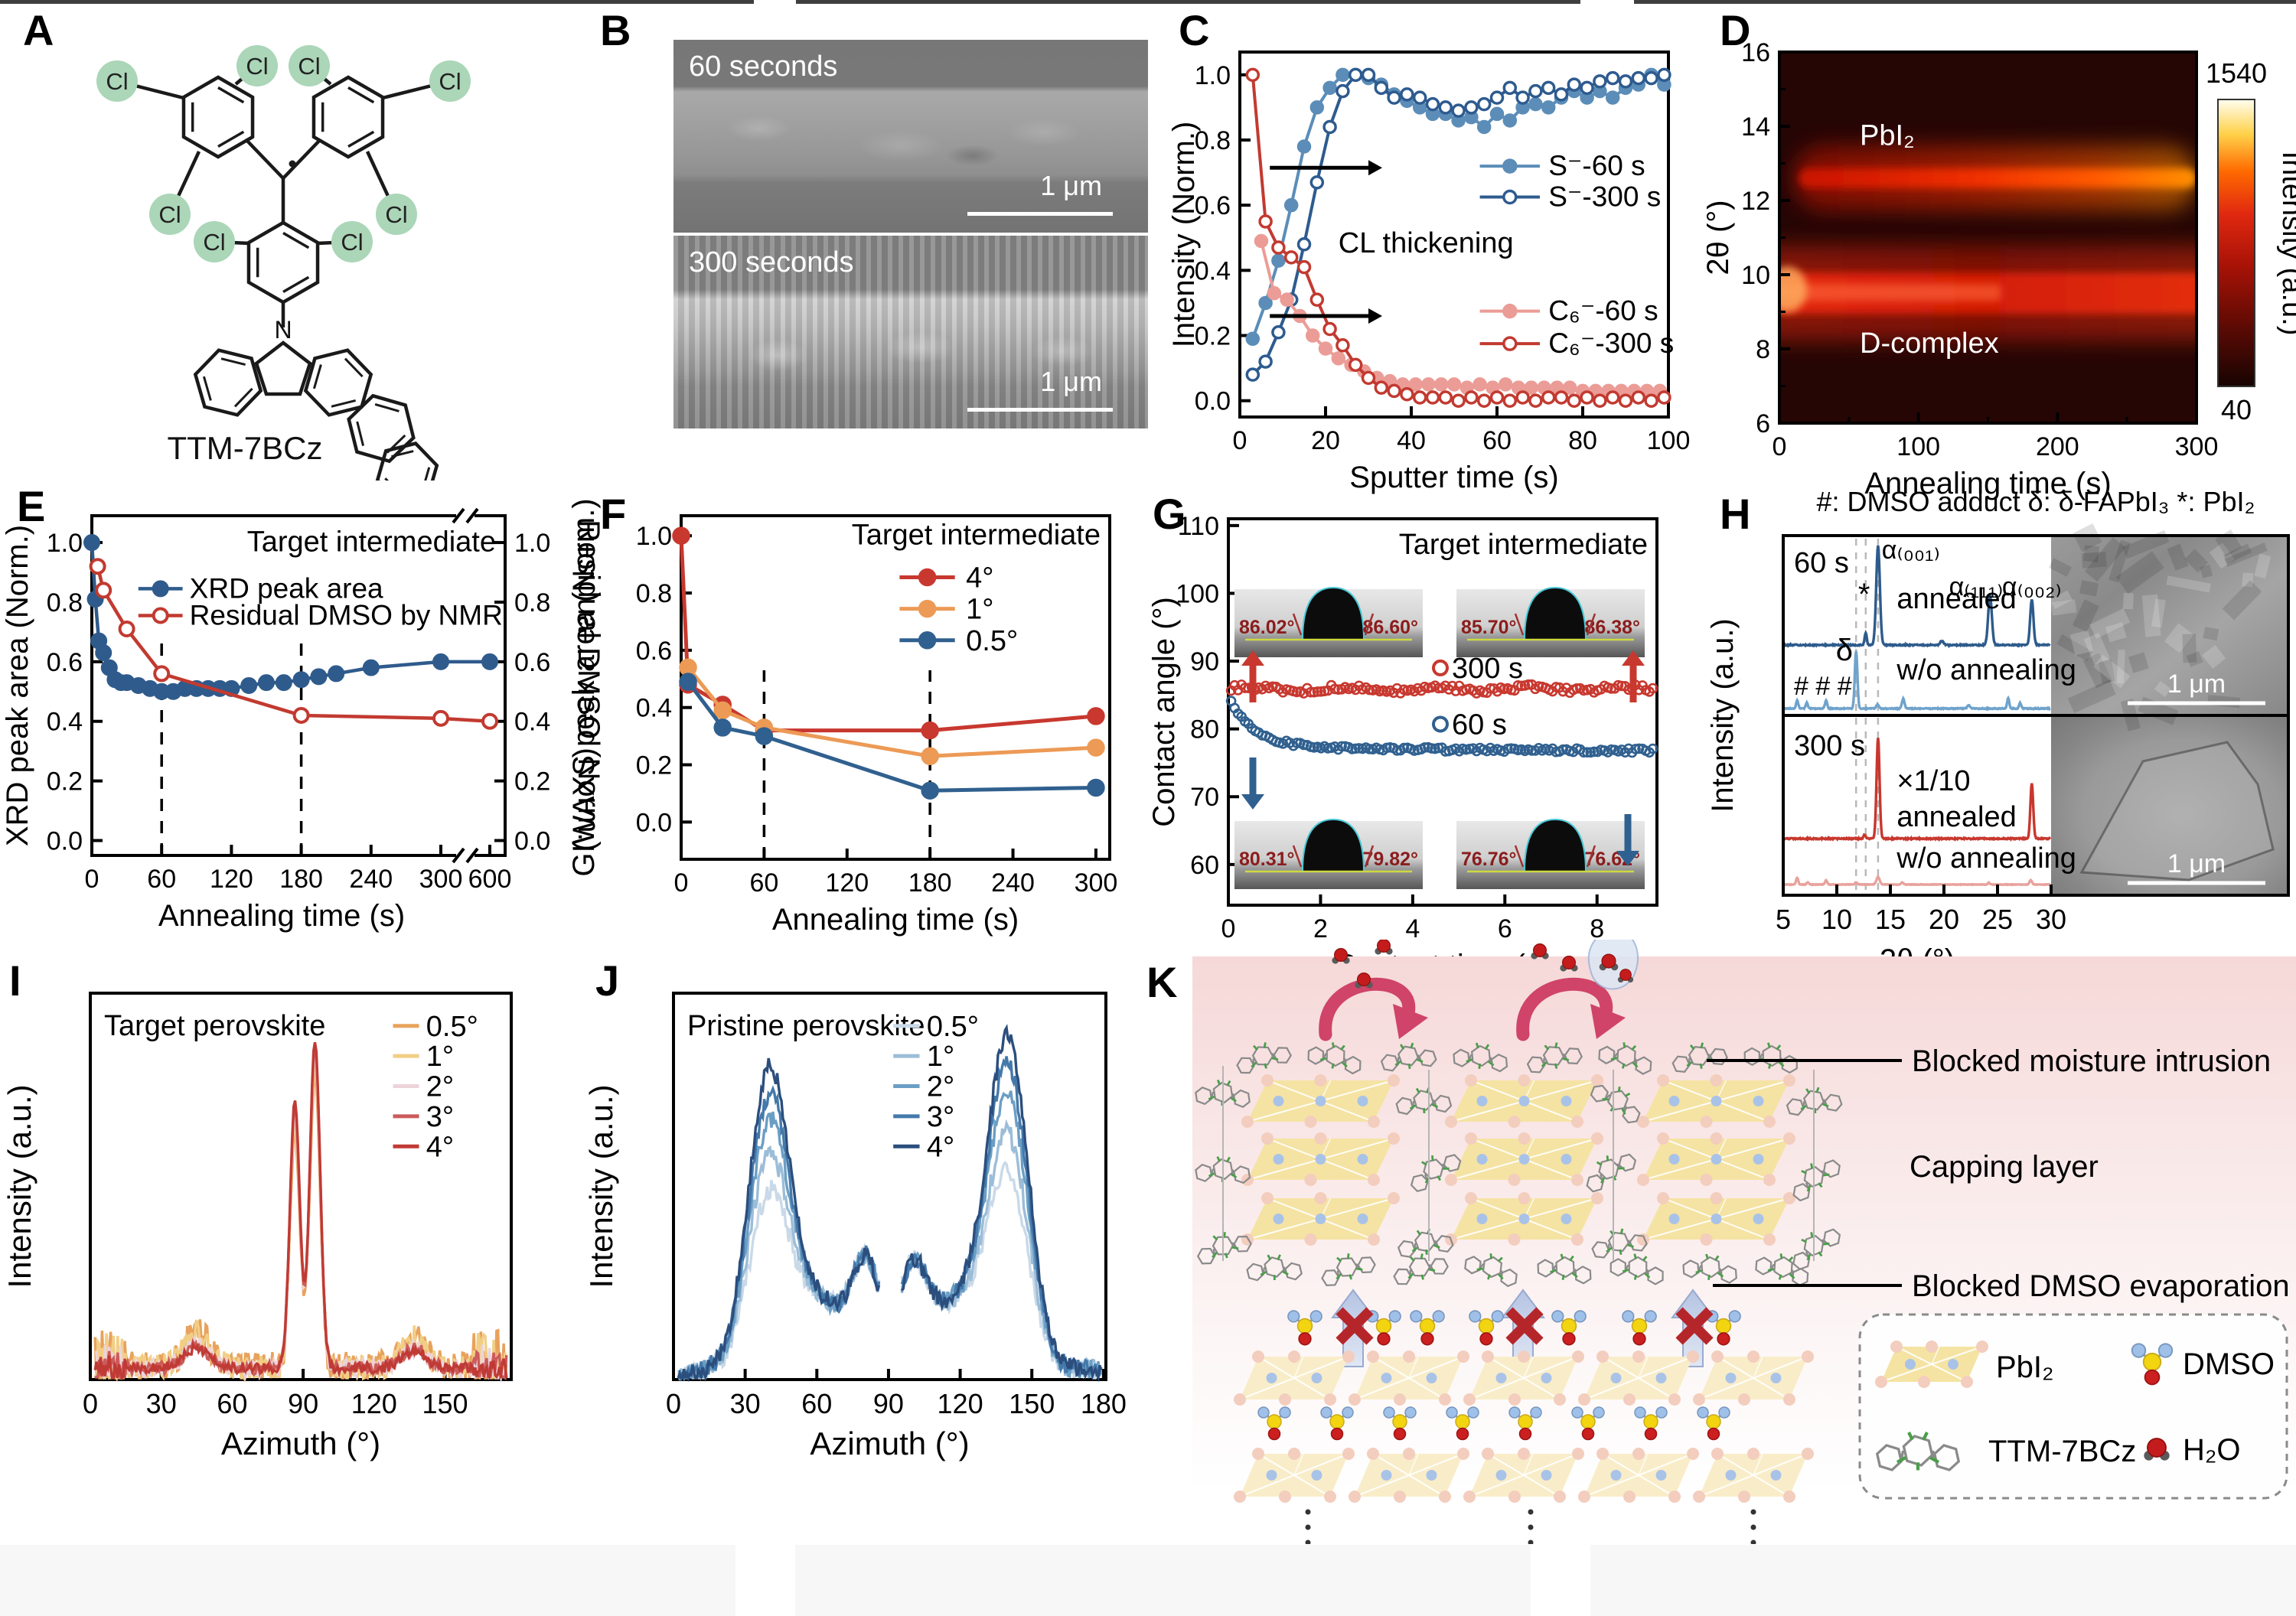  What do you see at coordinates (1735, 30) in the screenshot?
I see `panel-label-d: D` at bounding box center [1735, 30].